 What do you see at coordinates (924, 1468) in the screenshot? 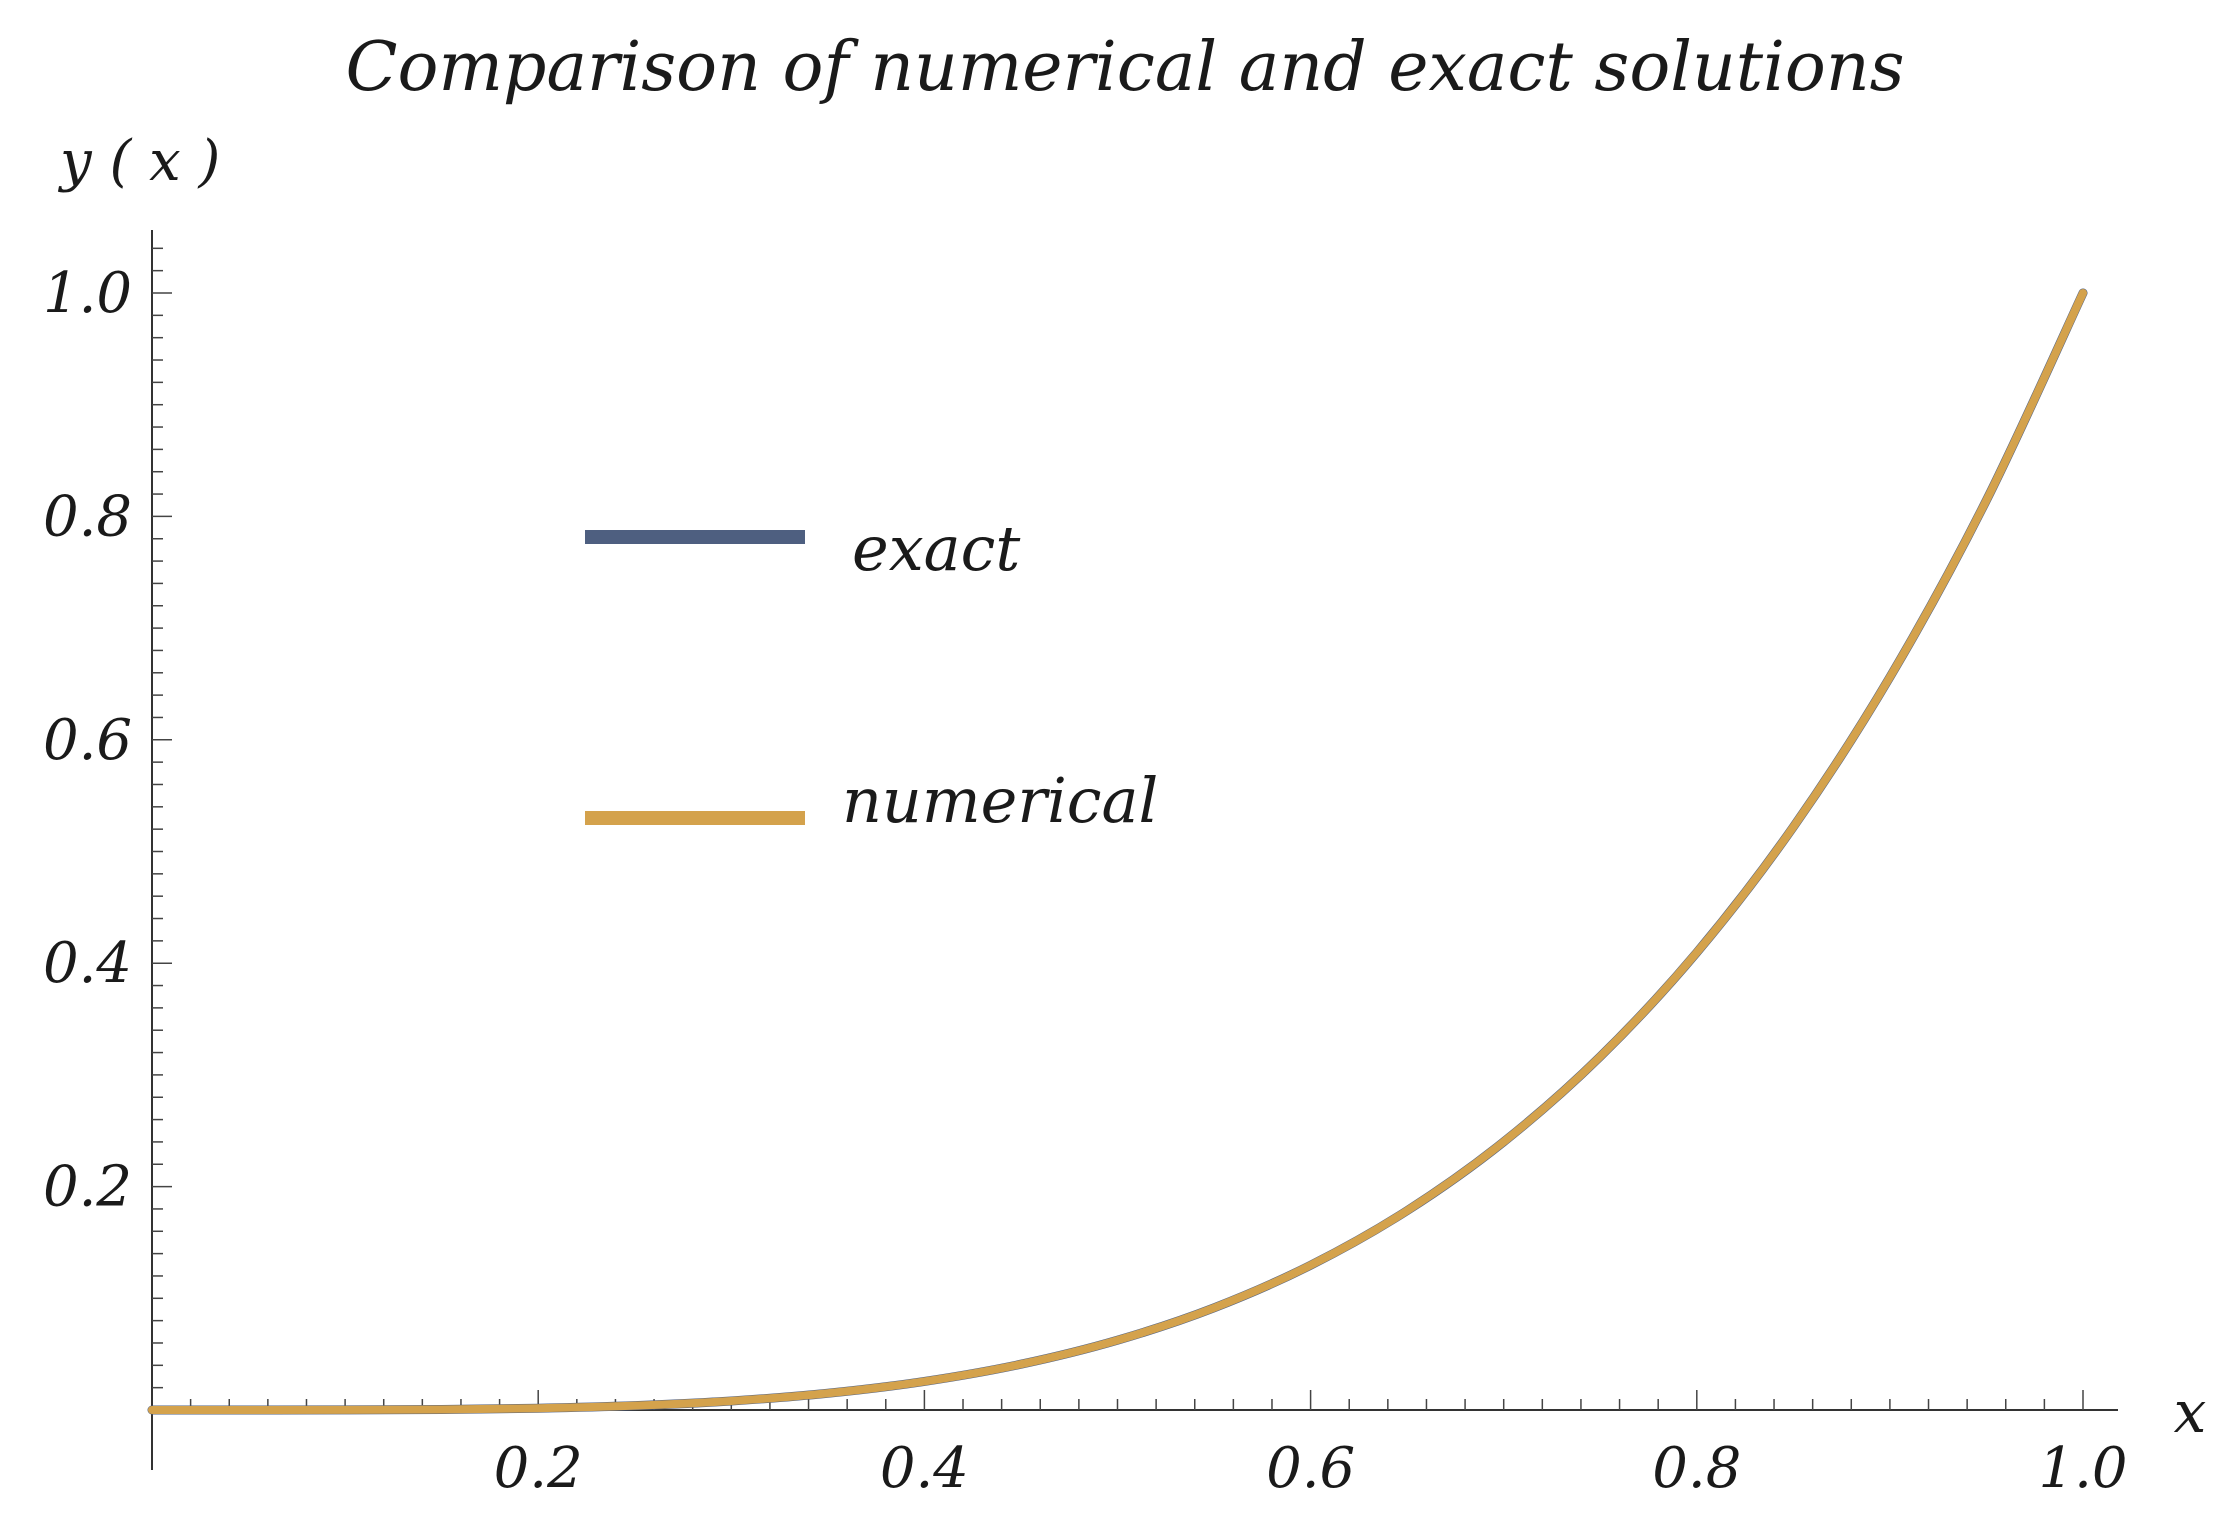
I see `x-tick-label: 0.4` at bounding box center [924, 1468].